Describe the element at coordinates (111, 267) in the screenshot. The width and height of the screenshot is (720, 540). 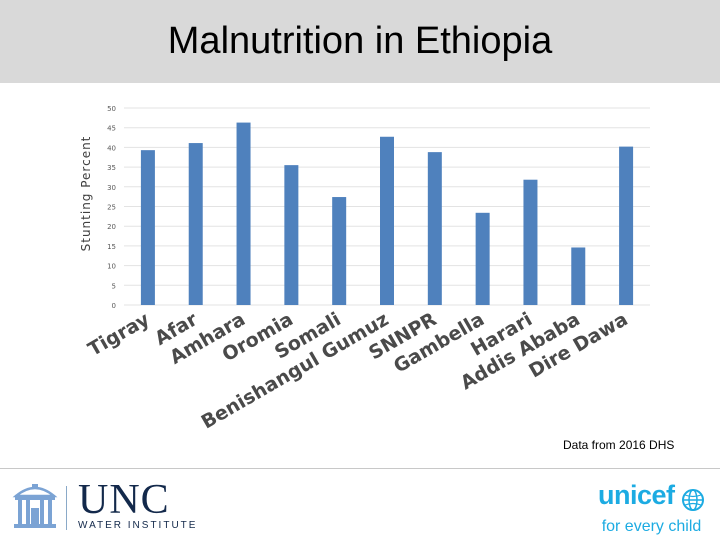
I see `y-tick-label: 10` at that location.